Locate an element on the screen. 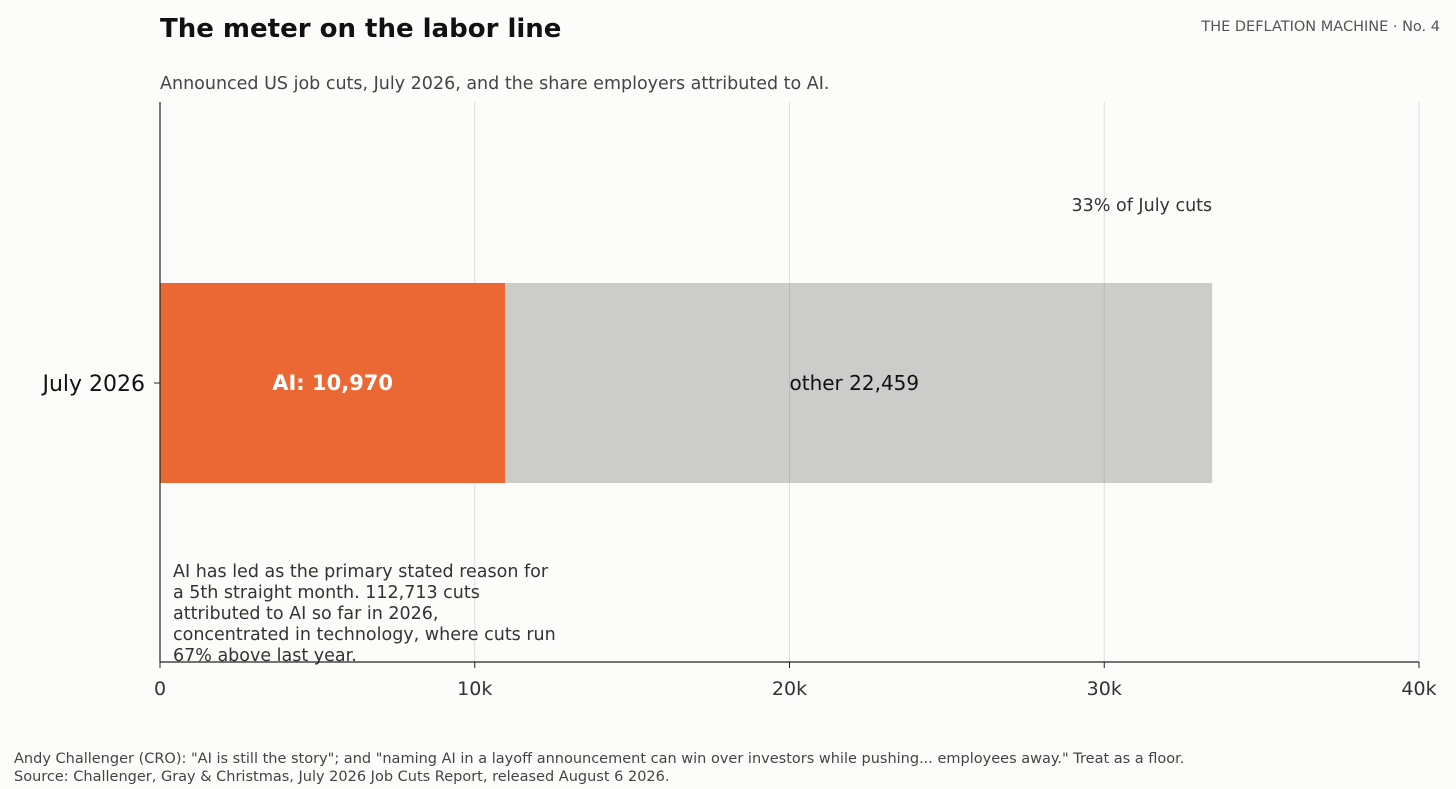 The image size is (1456, 789). x-tick-label-4: 40k is located at coordinates (1418, 689).